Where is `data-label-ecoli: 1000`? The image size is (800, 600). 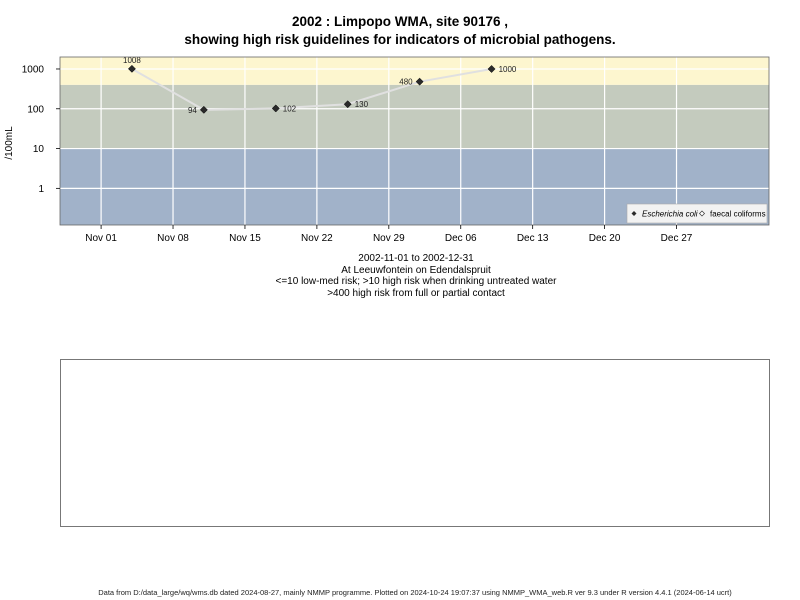 data-label-ecoli: 1000 is located at coordinates (508, 69).